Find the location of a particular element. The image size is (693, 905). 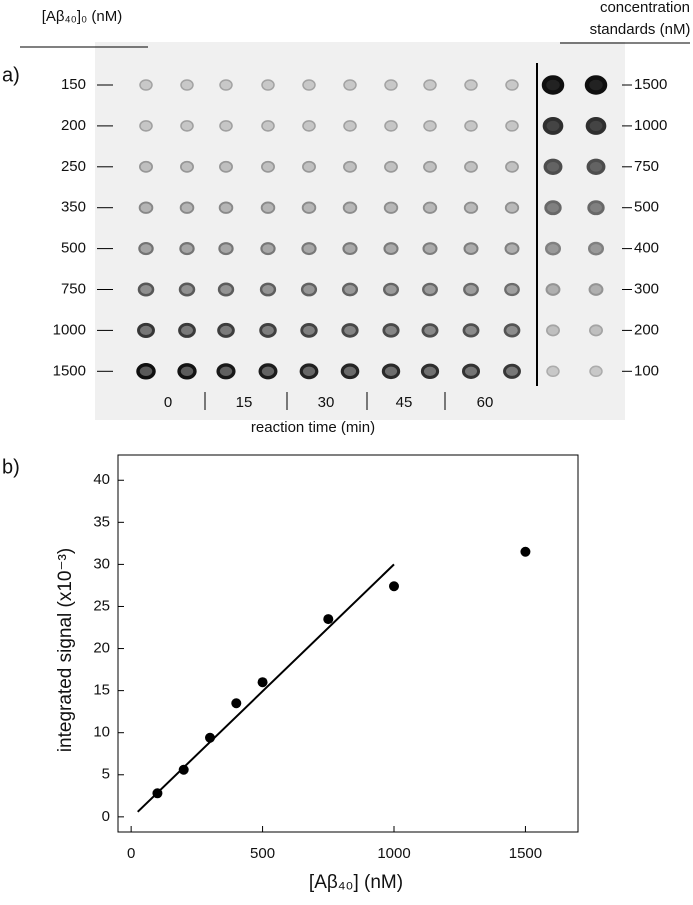

y-axis-label: integrated signal (x10⁻³) is located at coordinates (65, 650).